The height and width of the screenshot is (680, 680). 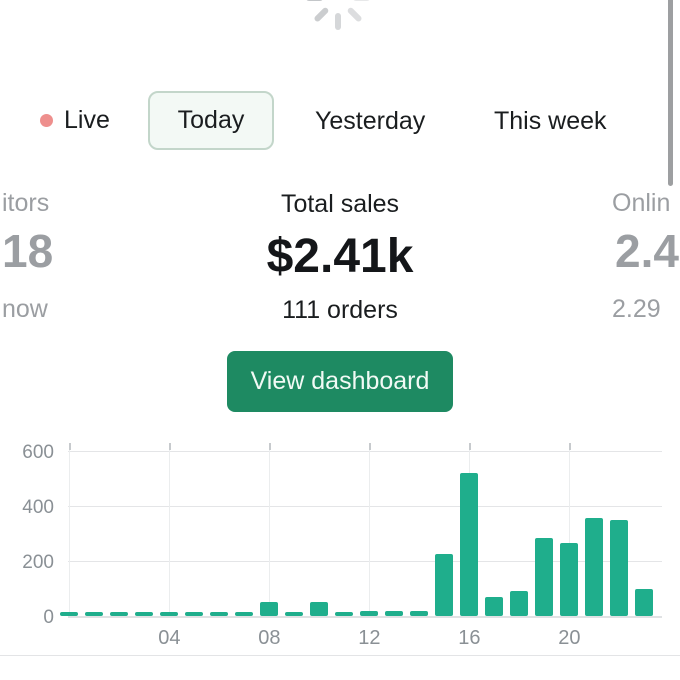 What do you see at coordinates (340, 204) in the screenshot?
I see `stat-total-sales-label: Total sales` at bounding box center [340, 204].